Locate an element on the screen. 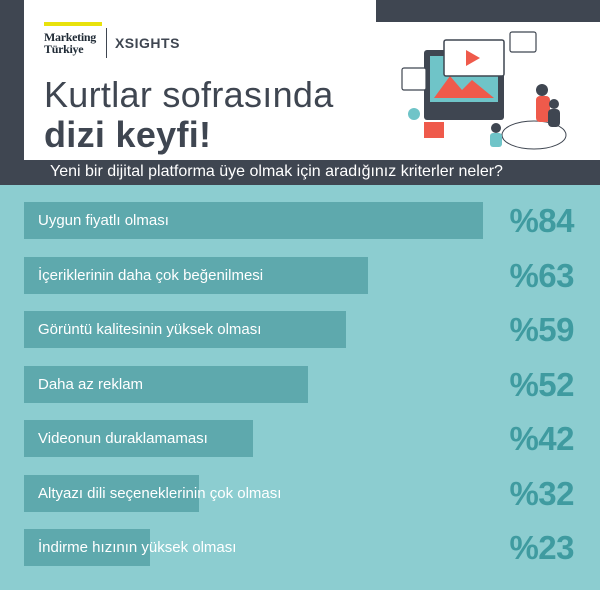  brand-logos: Marketing Türkiye XSIGHTS is located at coordinates (112, 40).